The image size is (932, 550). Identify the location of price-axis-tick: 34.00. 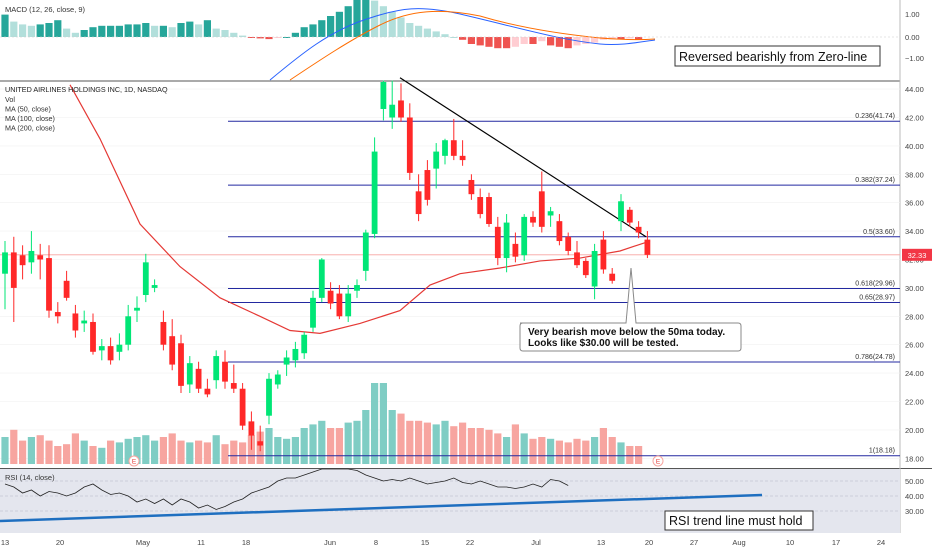
(914, 231).